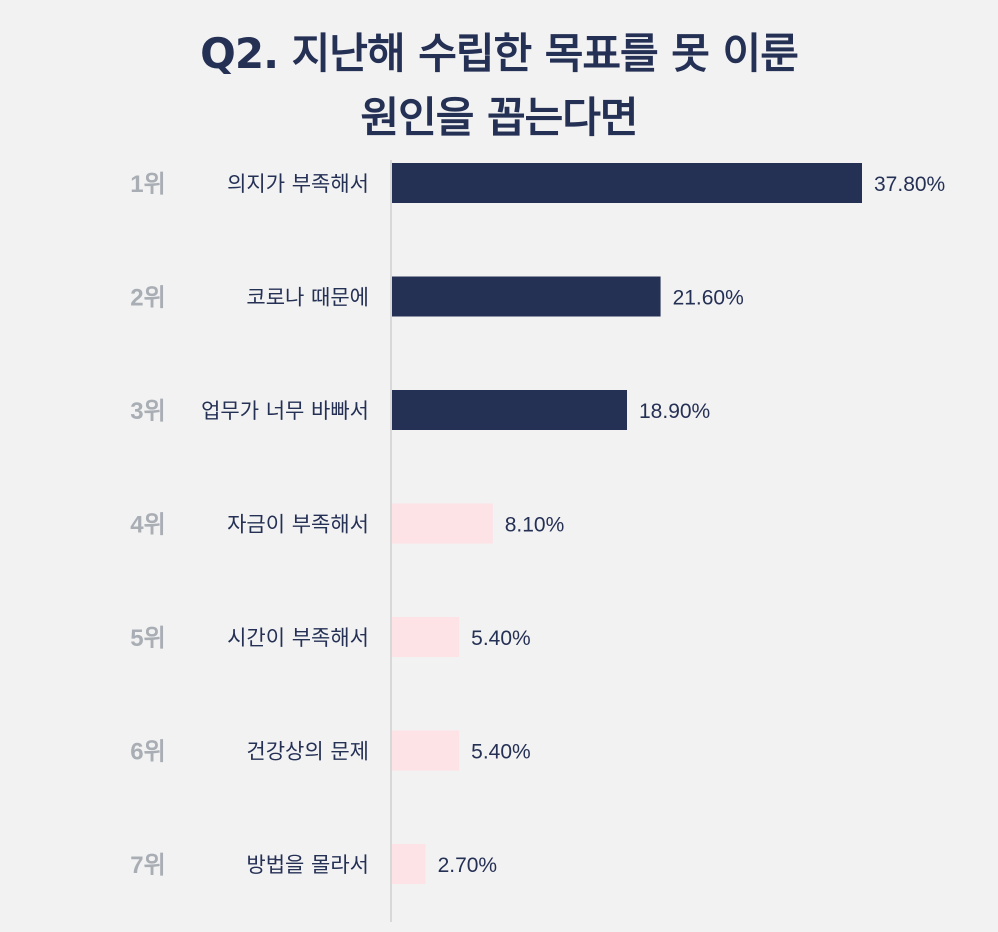 Image resolution: width=998 pixels, height=932 pixels. I want to click on value-label: 2.70%, so click(468, 865).